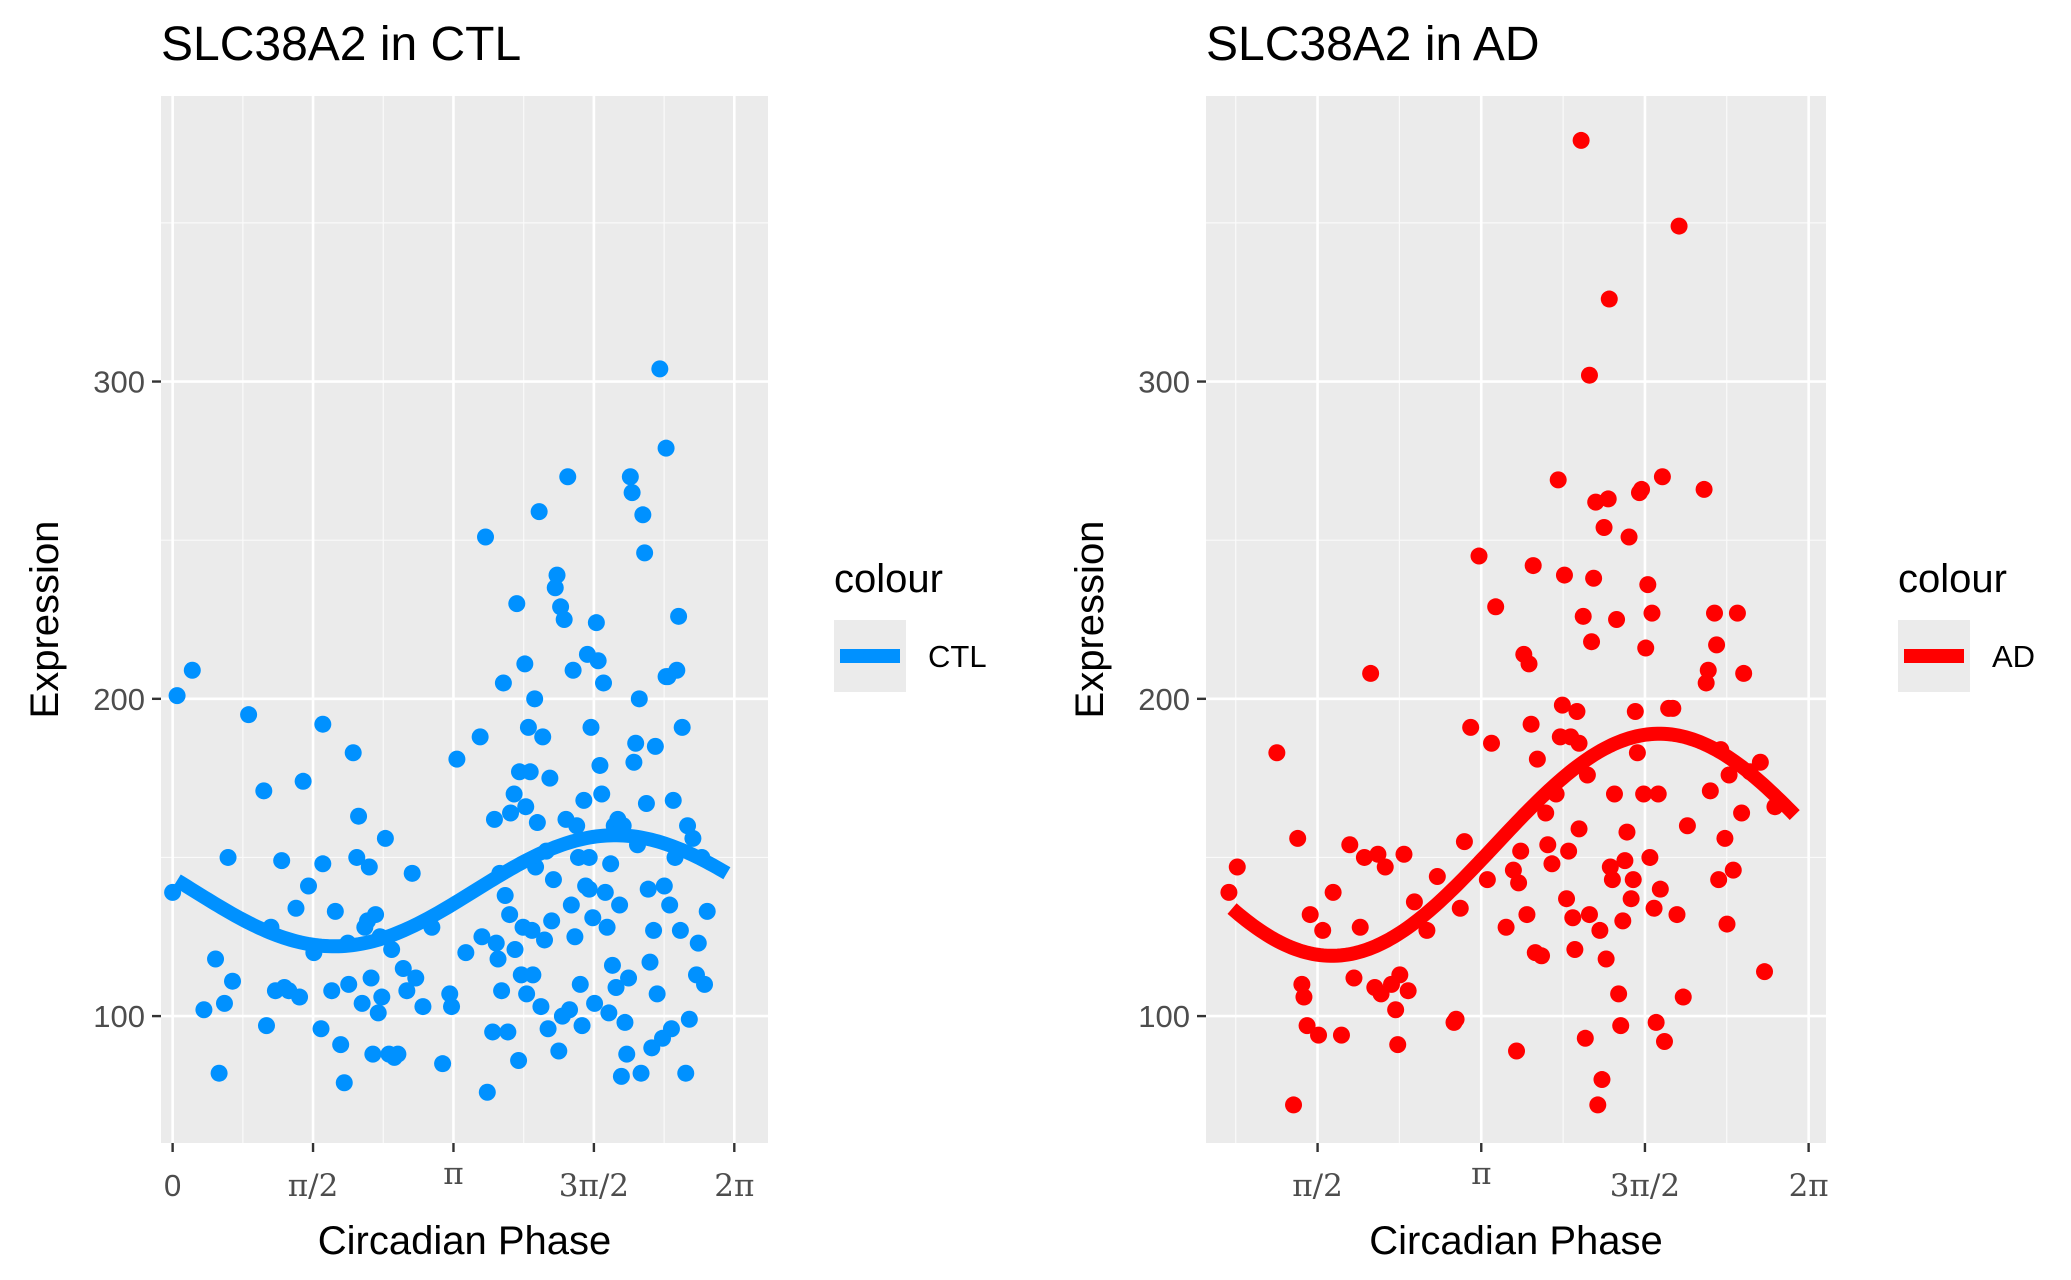 The width and height of the screenshot is (2071, 1280). I want to click on fit-curve-ad, so click(1513, 844).